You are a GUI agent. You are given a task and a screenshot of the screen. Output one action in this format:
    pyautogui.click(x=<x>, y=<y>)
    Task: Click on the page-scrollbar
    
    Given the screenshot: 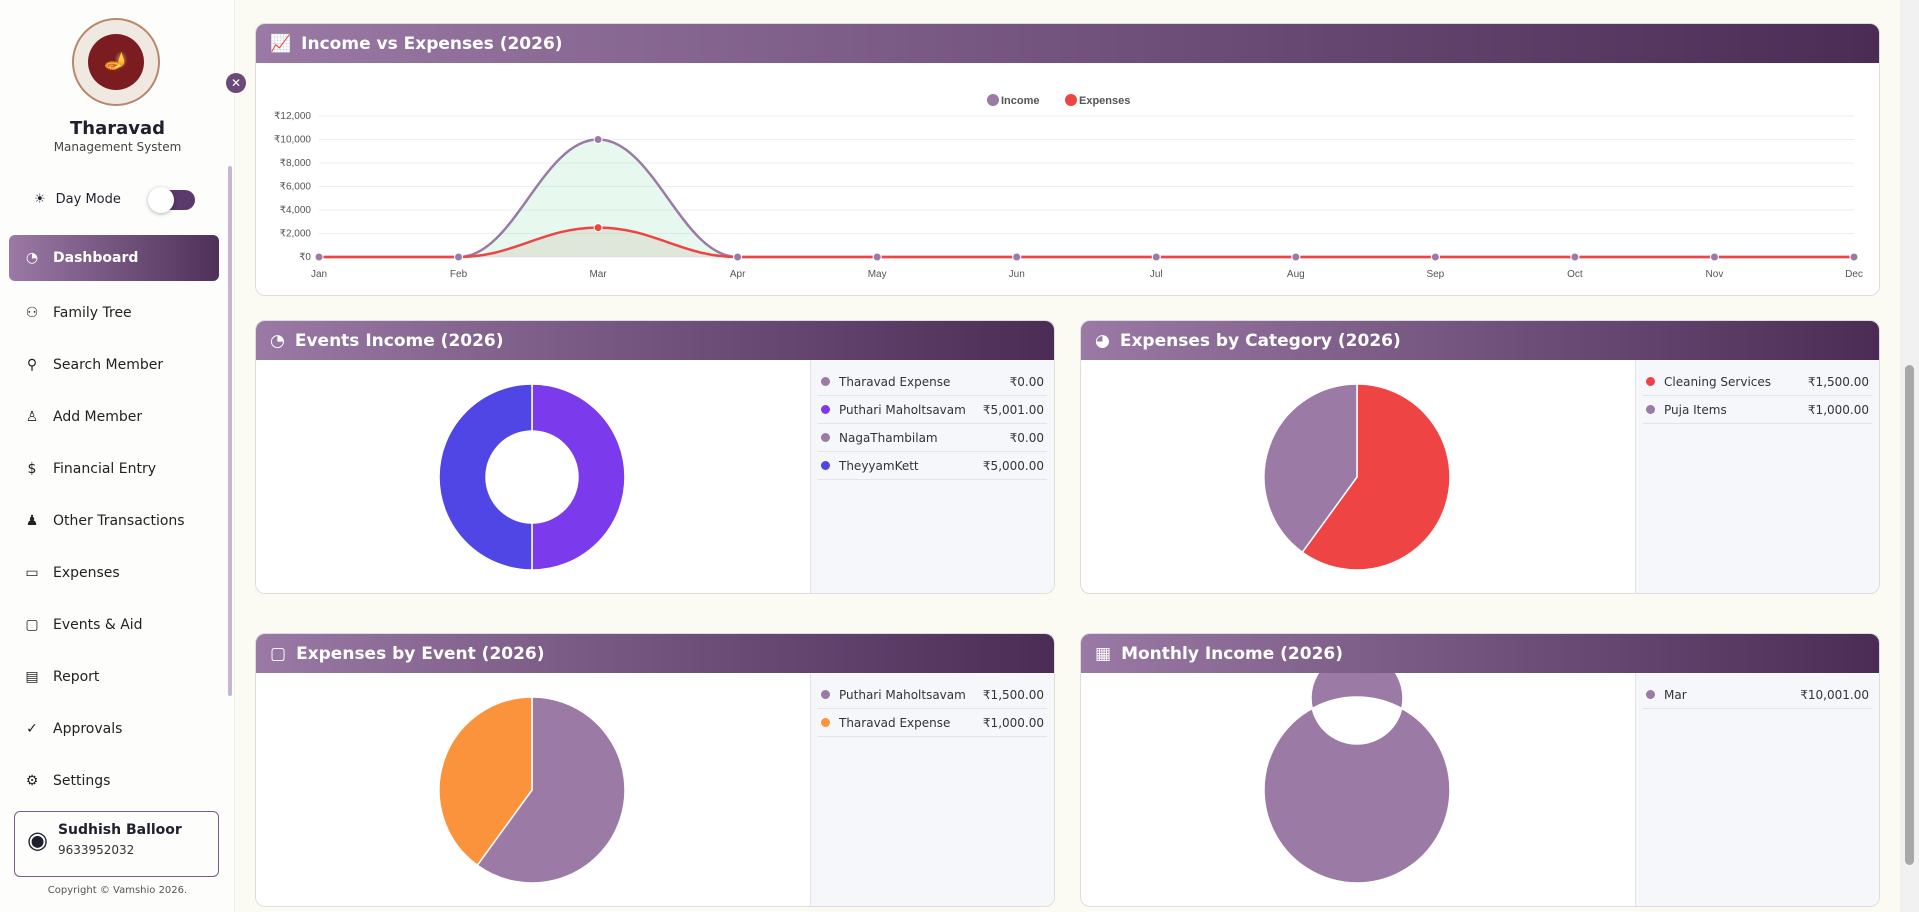 What is the action you would take?
    pyautogui.click(x=1909, y=456)
    